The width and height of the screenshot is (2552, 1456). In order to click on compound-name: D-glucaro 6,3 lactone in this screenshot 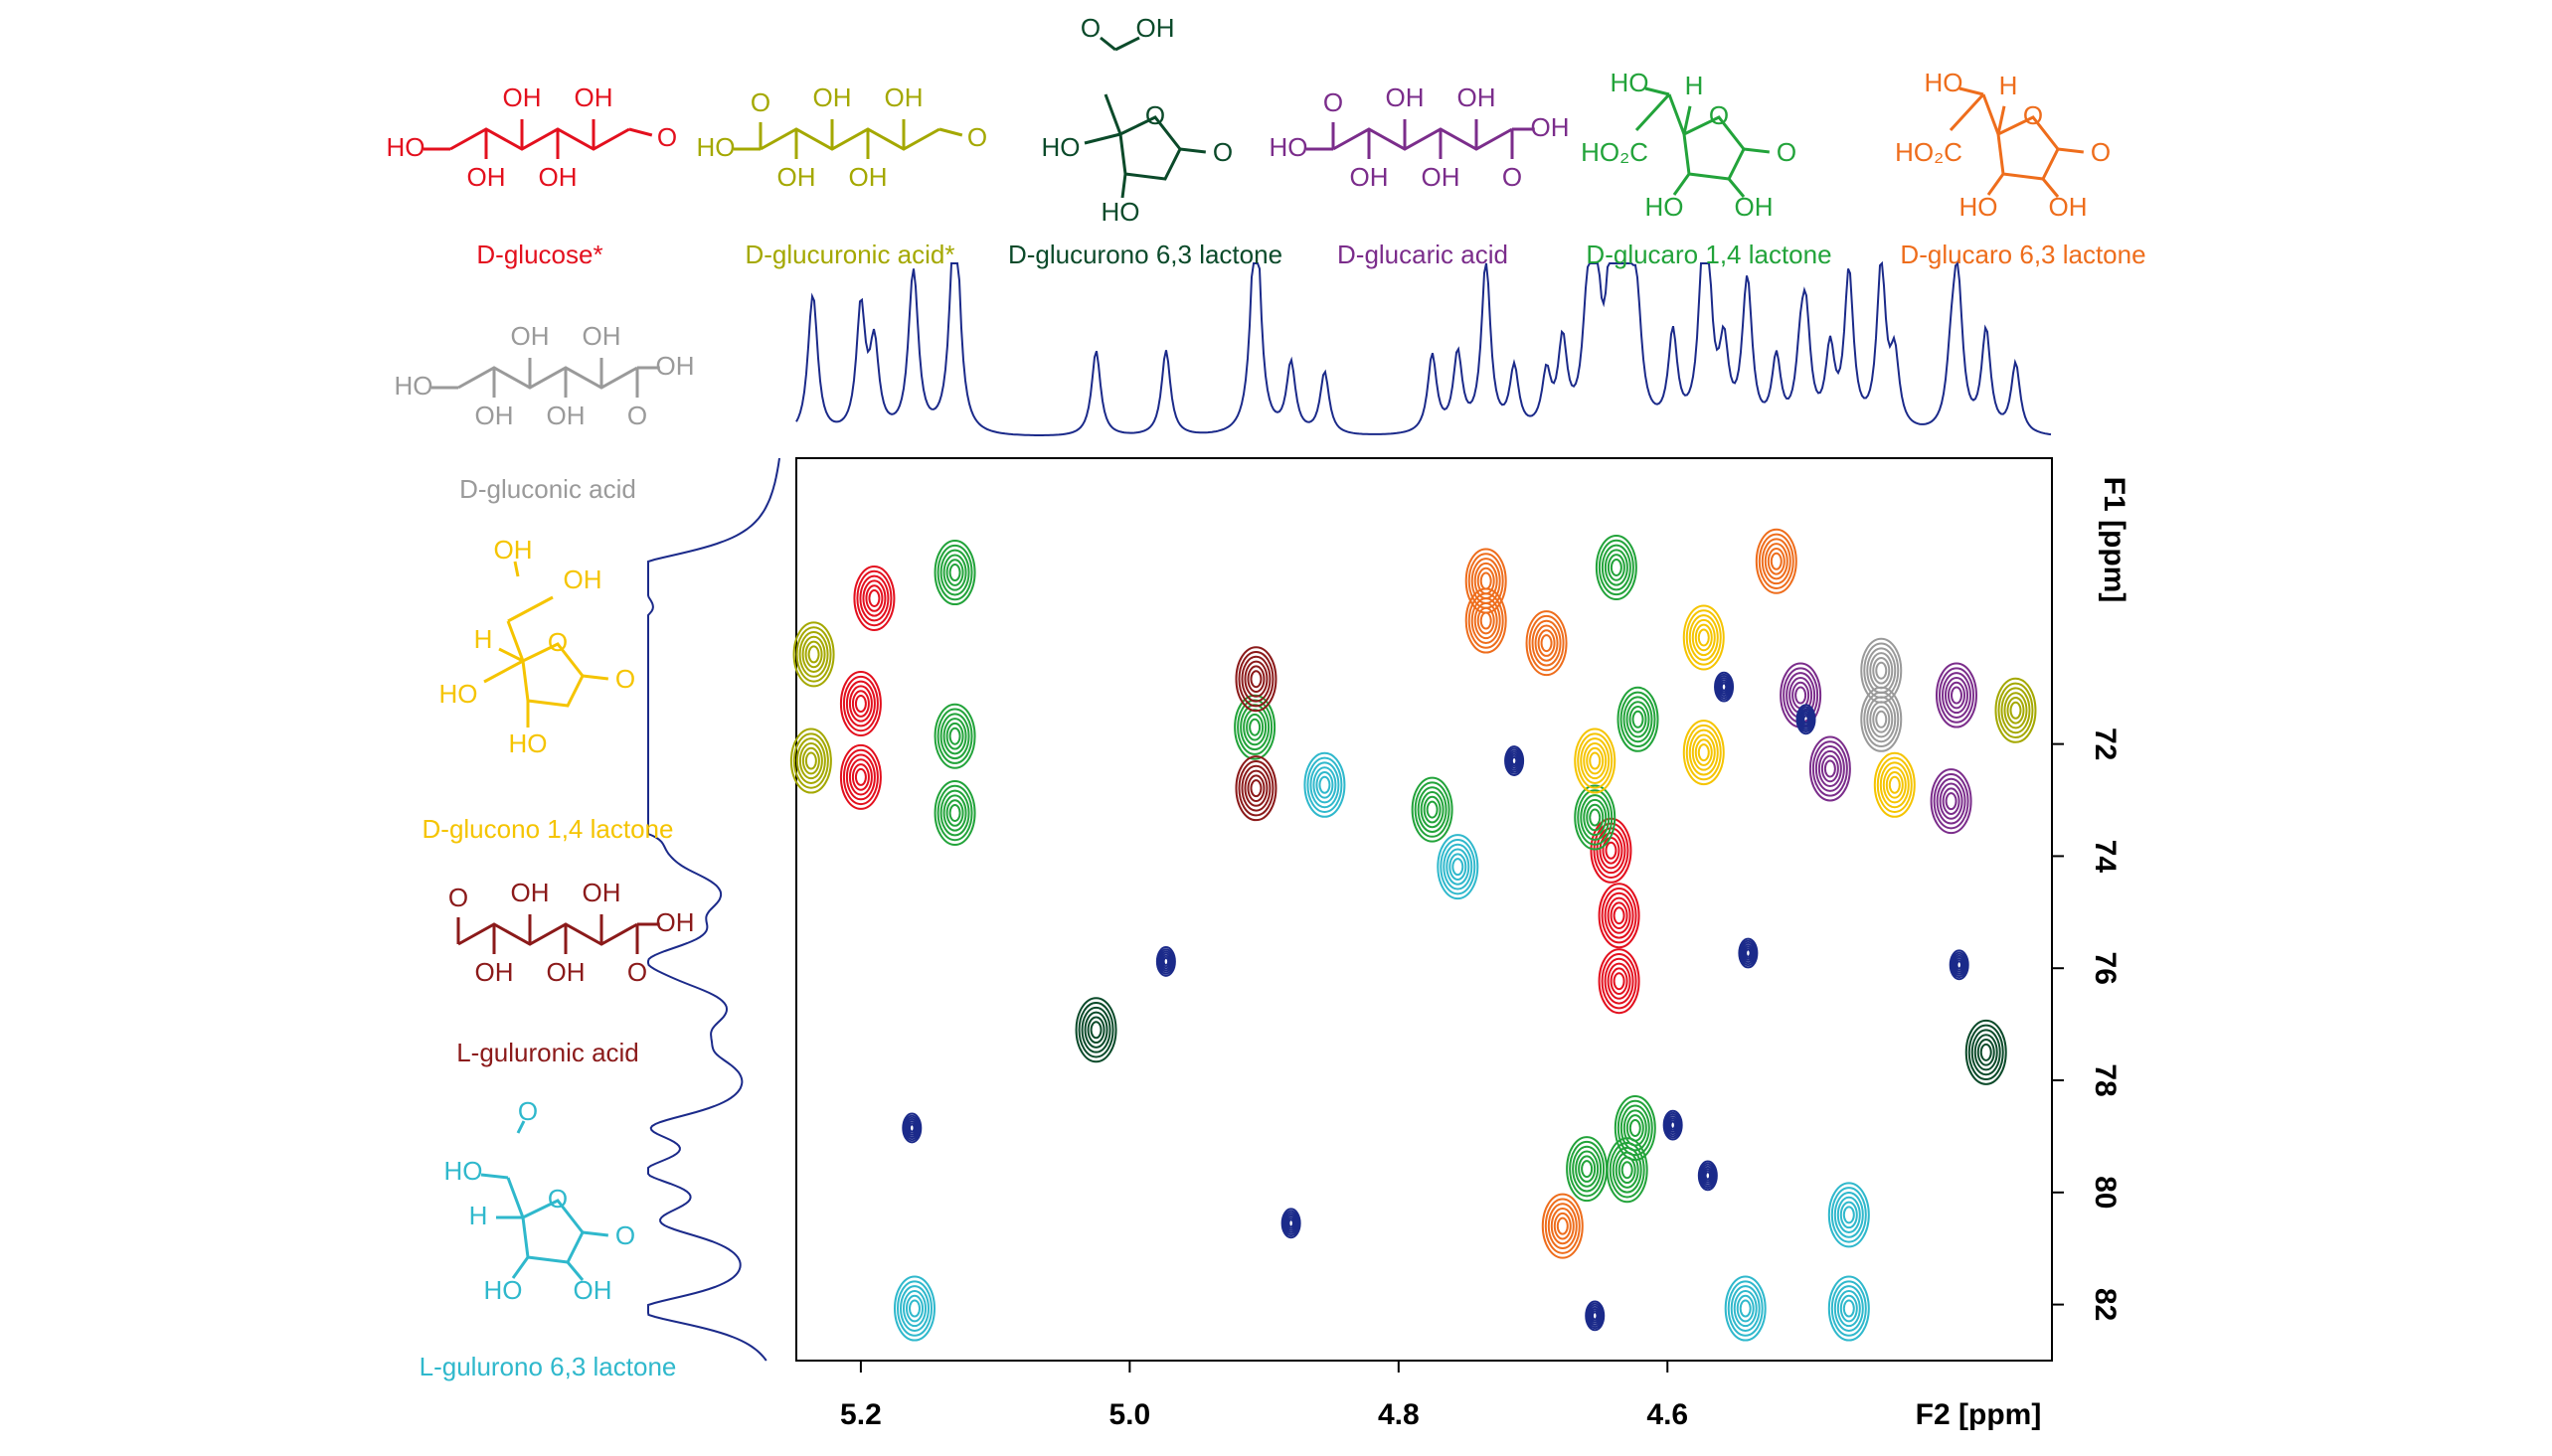, I will do `click(2023, 254)`.